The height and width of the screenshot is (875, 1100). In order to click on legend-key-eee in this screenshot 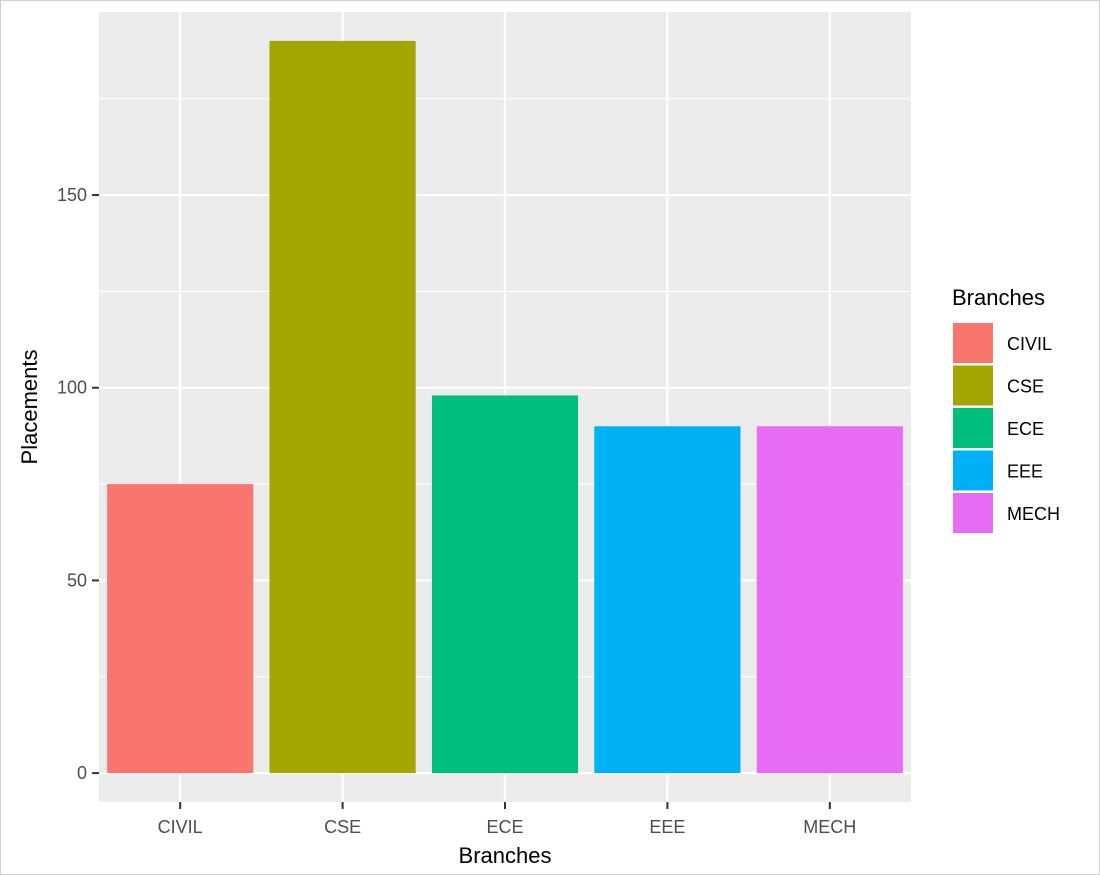, I will do `click(973, 470)`.